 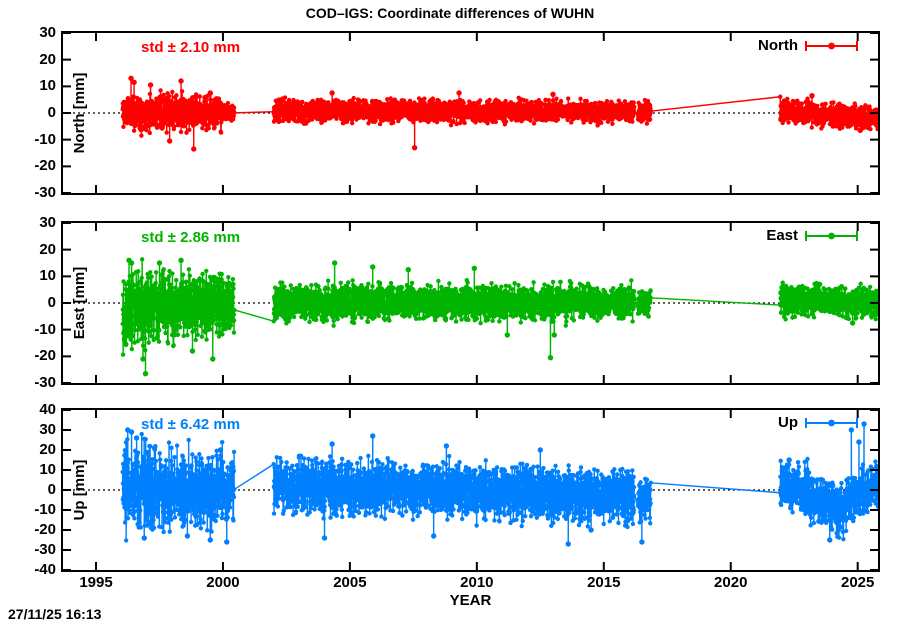 What do you see at coordinates (47, 409) in the screenshot?
I see `y-tick-label: 40` at bounding box center [47, 409].